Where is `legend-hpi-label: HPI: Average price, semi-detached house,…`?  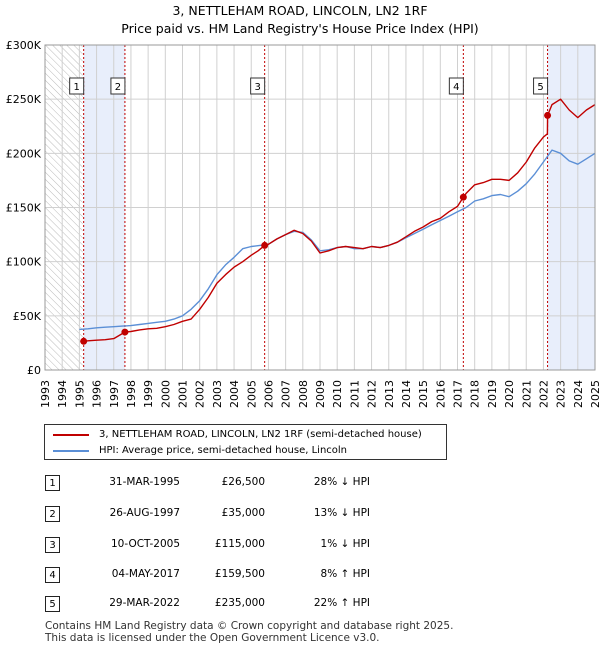
legend-hpi-label: HPI: Average price, semi-detached house,… is located at coordinates (223, 450).